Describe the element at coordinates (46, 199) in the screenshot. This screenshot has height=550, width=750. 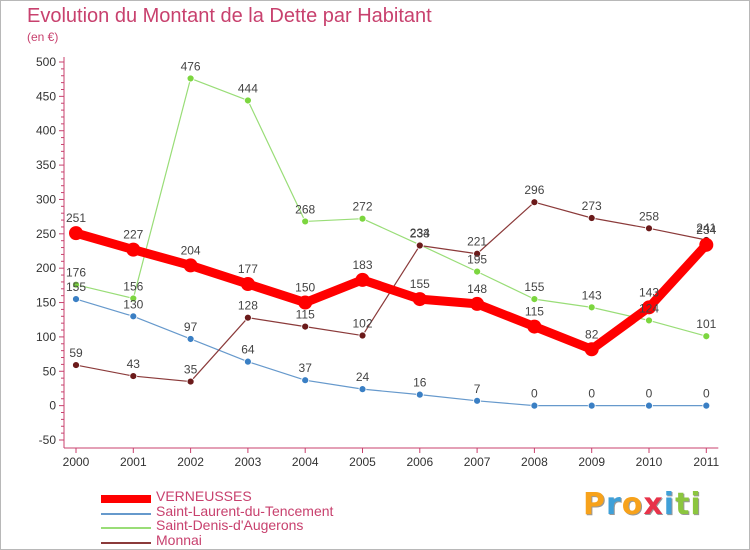
I see `y-tick-label: 300` at that location.